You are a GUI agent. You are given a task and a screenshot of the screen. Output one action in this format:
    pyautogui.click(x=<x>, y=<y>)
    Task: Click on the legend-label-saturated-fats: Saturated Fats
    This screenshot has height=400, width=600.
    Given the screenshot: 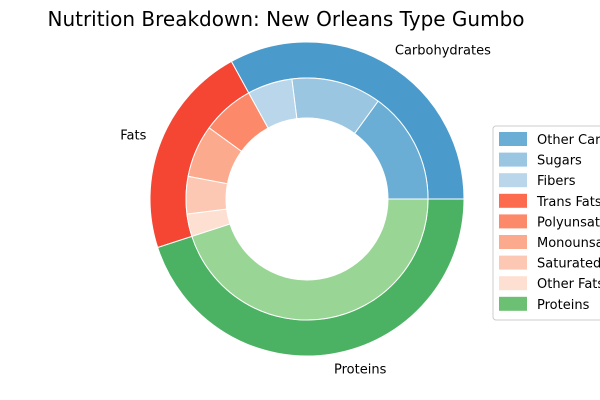 What is the action you would take?
    pyautogui.click(x=568, y=264)
    